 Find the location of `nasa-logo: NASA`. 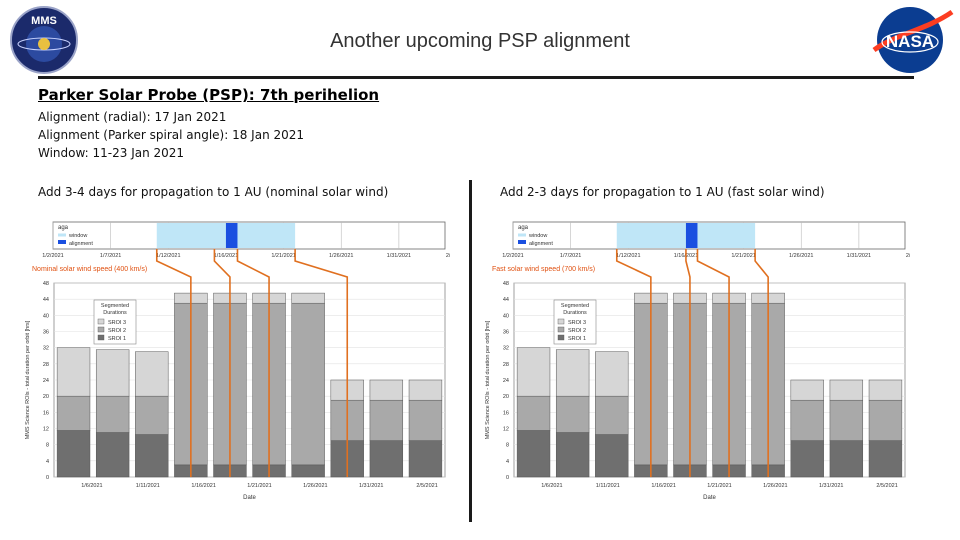

nasa-logo: NASA is located at coordinates (910, 40).